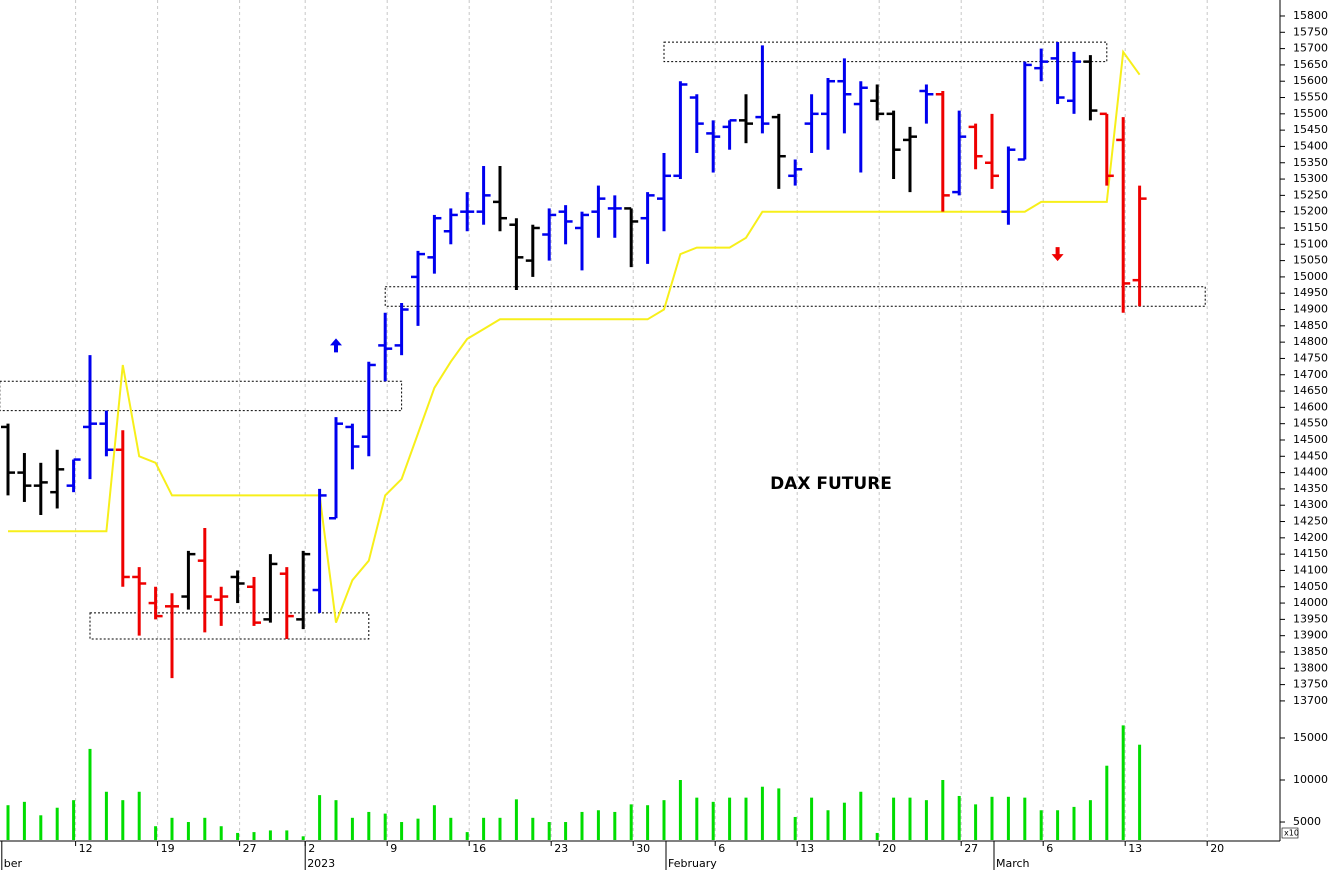 The height and width of the screenshot is (870, 1328). What do you see at coordinates (971, 848) in the screenshot?
I see `x-tick-label: 27` at bounding box center [971, 848].